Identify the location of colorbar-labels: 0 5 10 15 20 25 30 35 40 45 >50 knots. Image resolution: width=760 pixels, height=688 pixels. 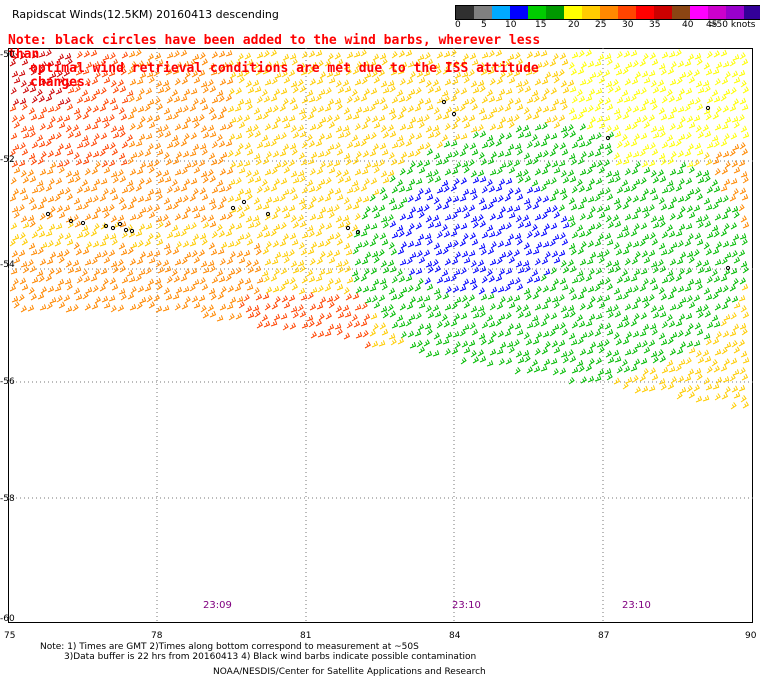
(607, 26).